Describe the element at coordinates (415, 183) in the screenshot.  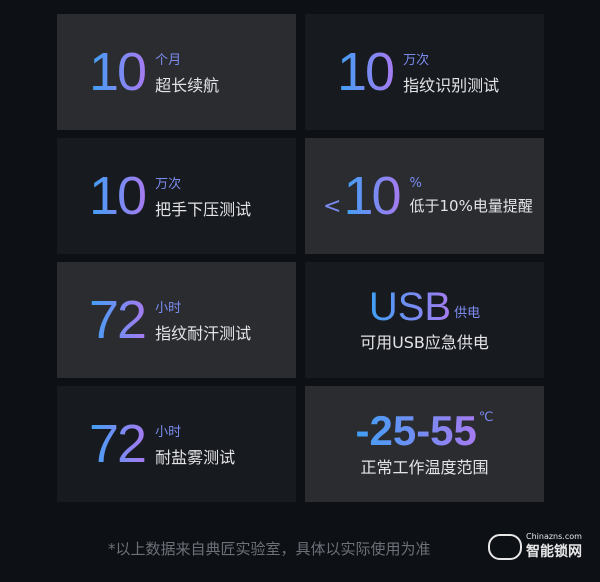
I see `stat-unit: %` at that location.